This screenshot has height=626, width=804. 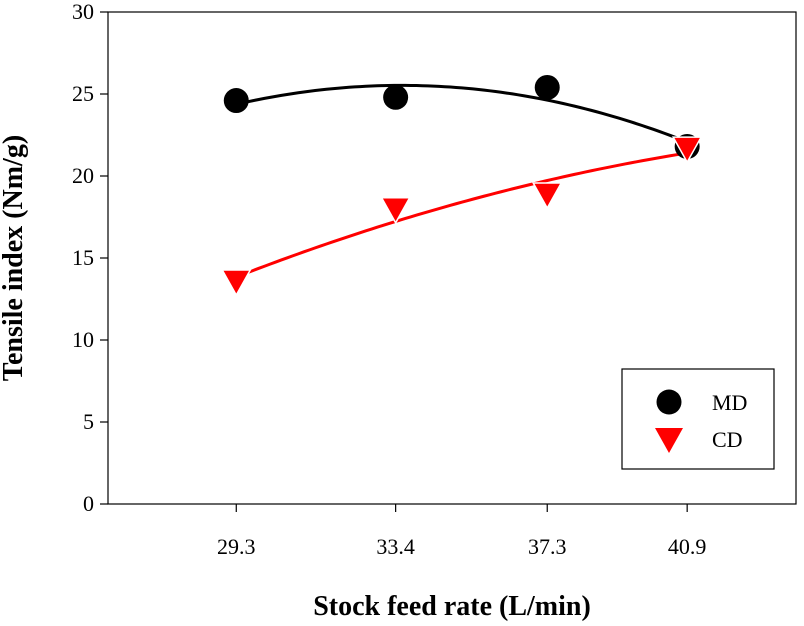 I want to click on trend-line-md, so click(x=461, y=113).